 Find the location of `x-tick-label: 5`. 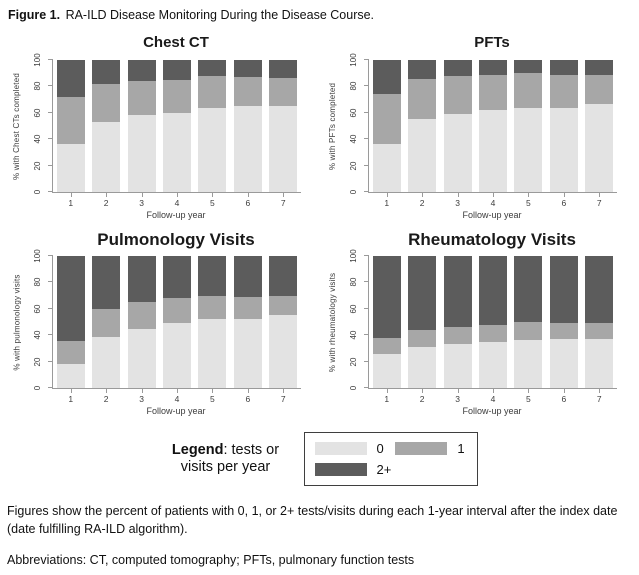

x-tick-label: 5 is located at coordinates (528, 203).